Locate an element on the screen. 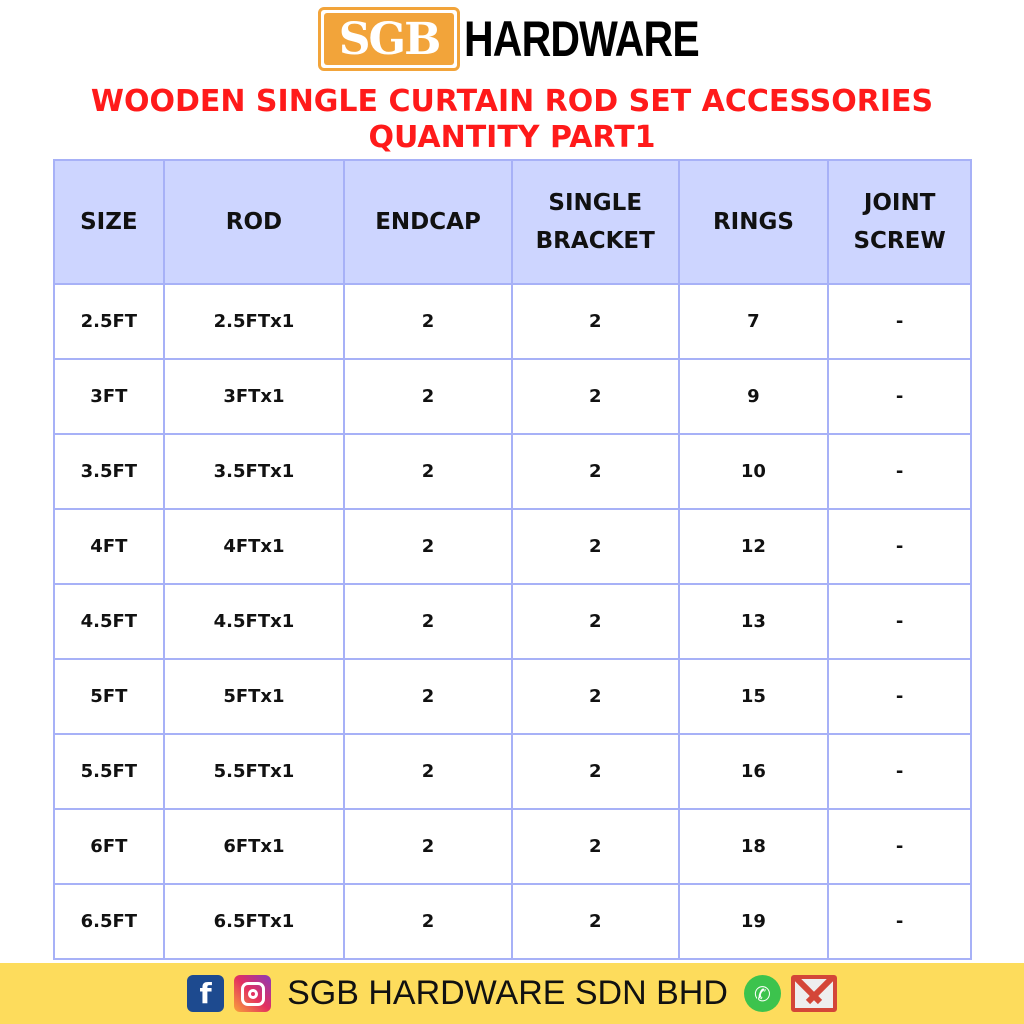 The image size is (1024, 1024). table-cell: 18 is located at coordinates (753, 846).